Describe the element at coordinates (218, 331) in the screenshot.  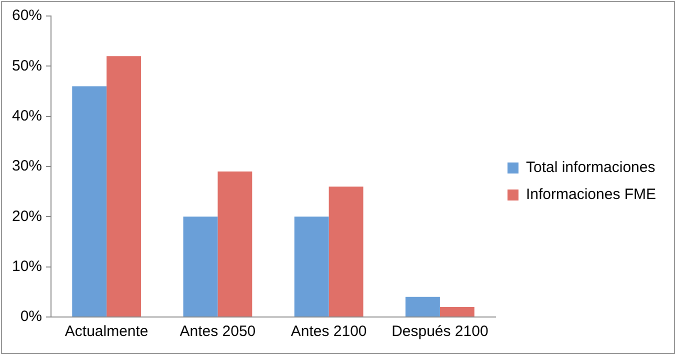
I see `x-tick-label: Antes 2050` at that location.